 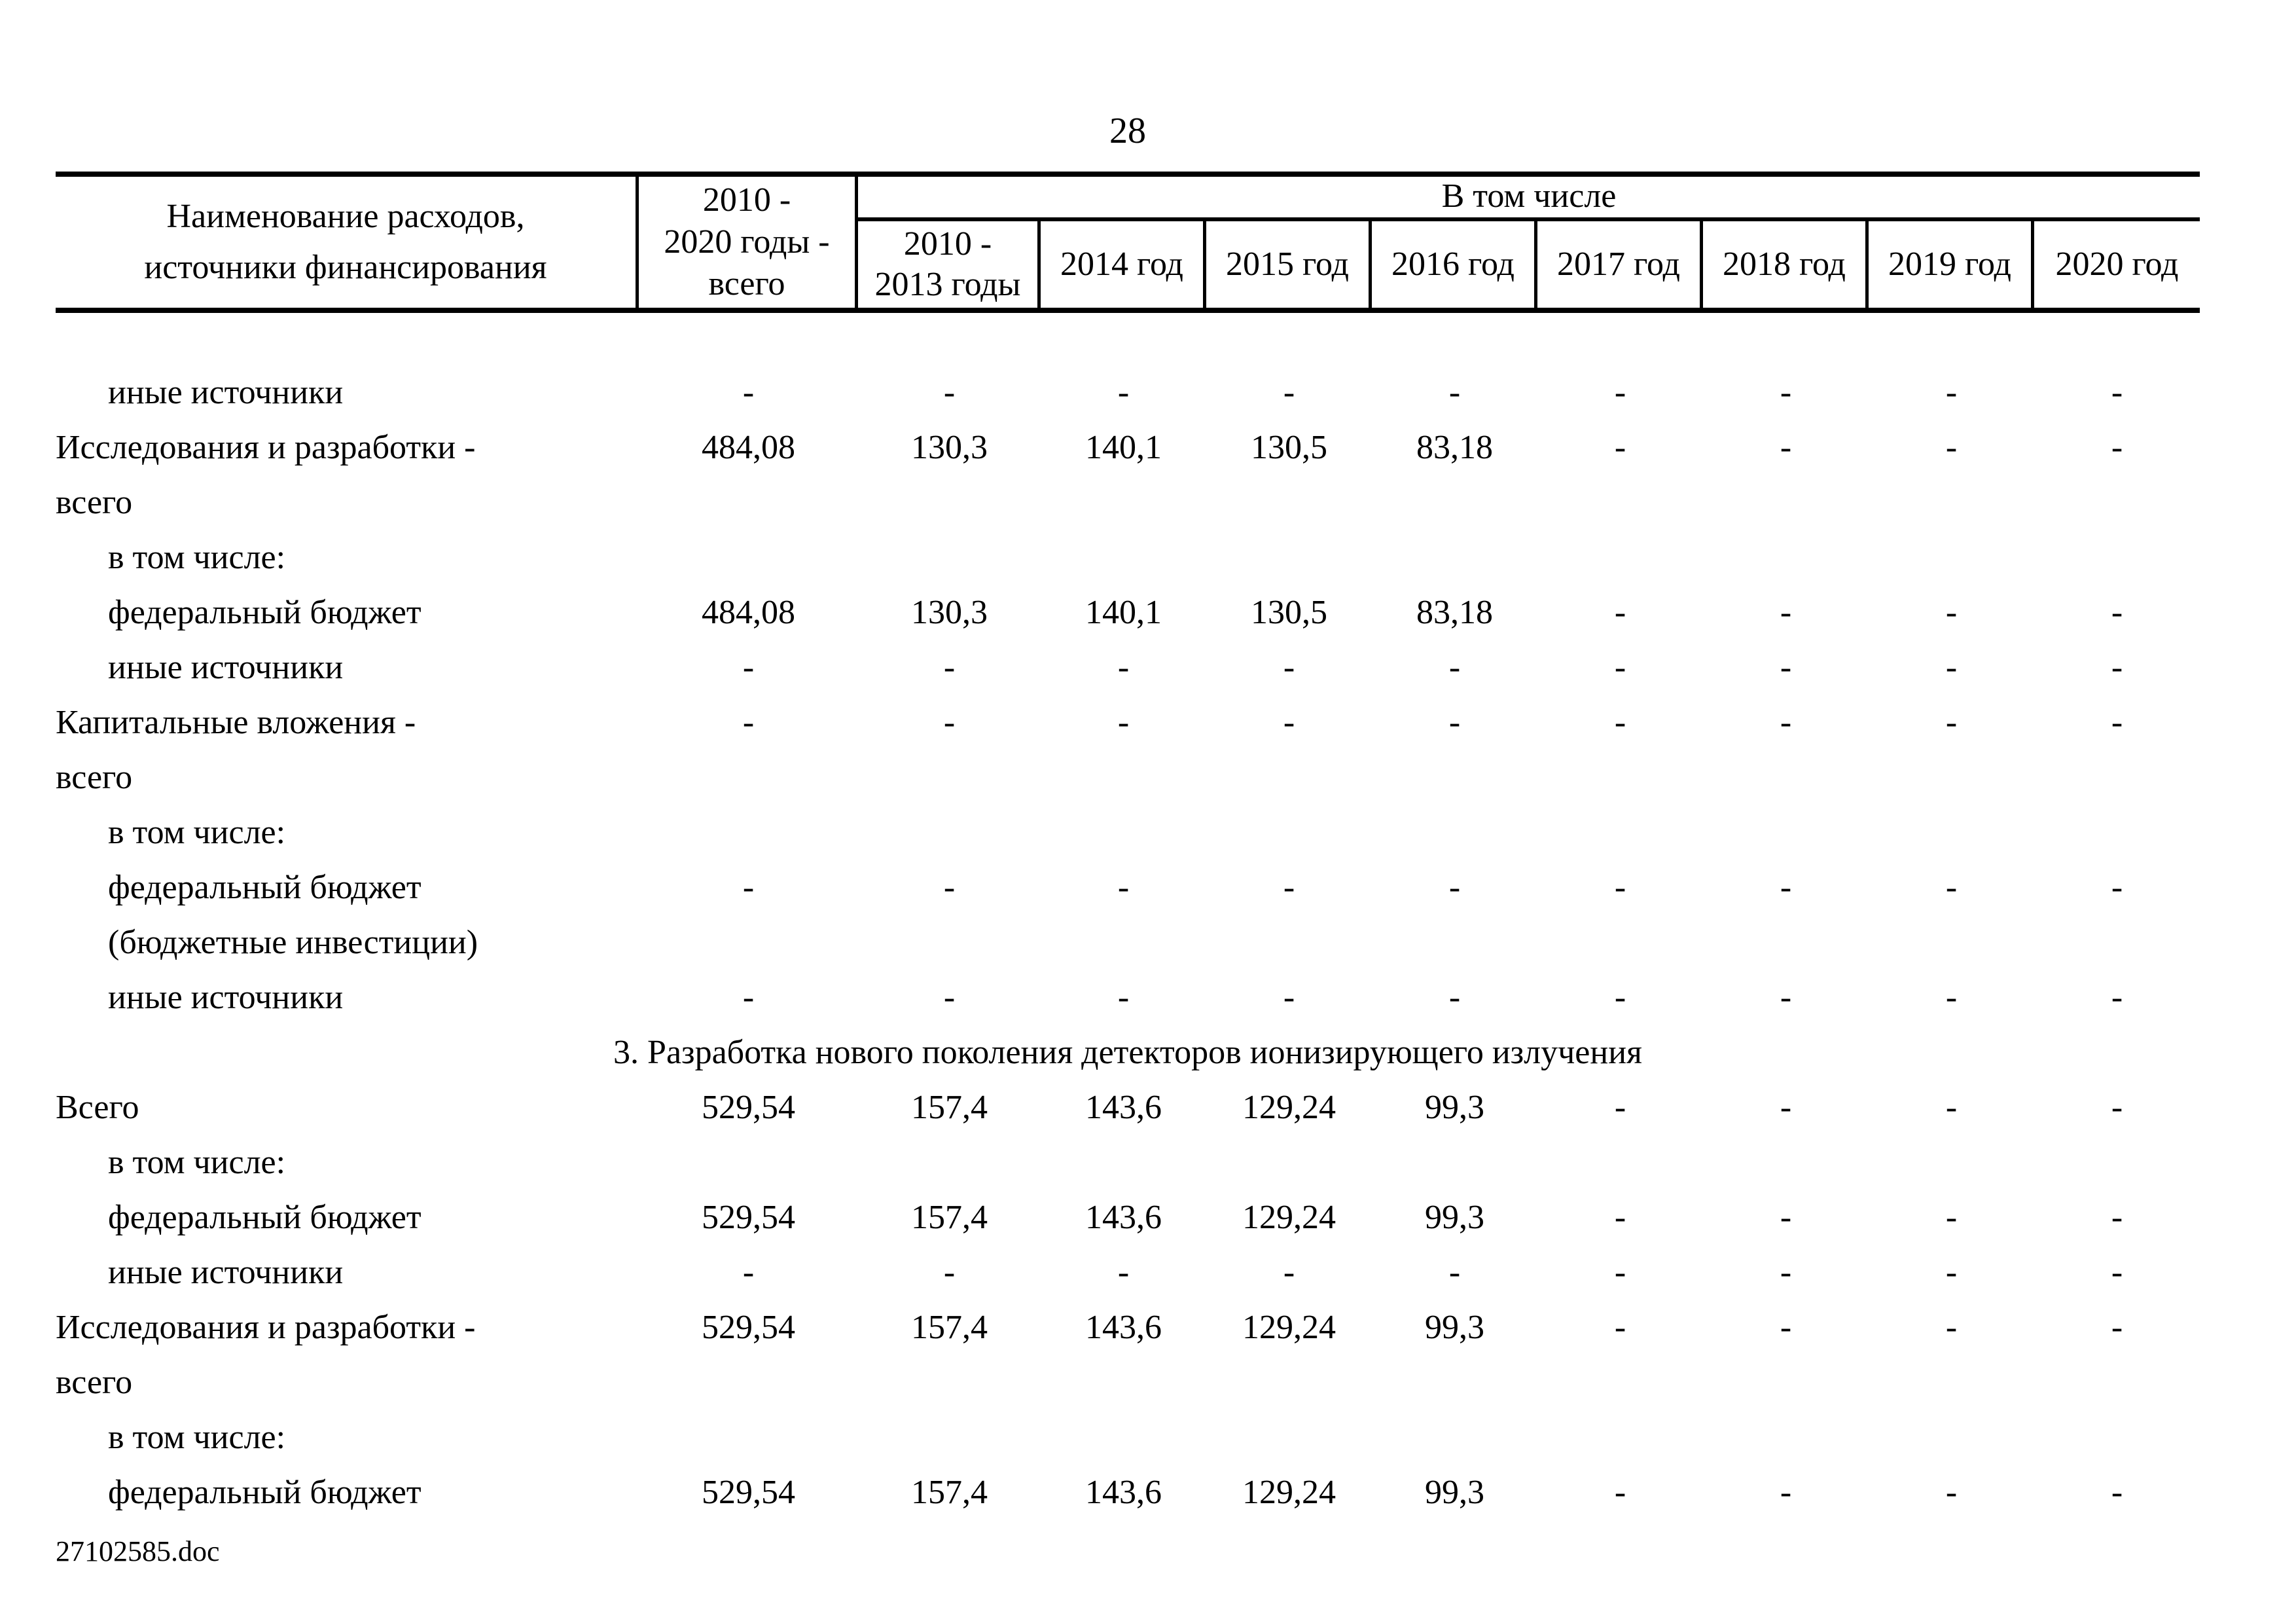 I want to click on header-year-column: 2018 год, so click(x=1786, y=264).